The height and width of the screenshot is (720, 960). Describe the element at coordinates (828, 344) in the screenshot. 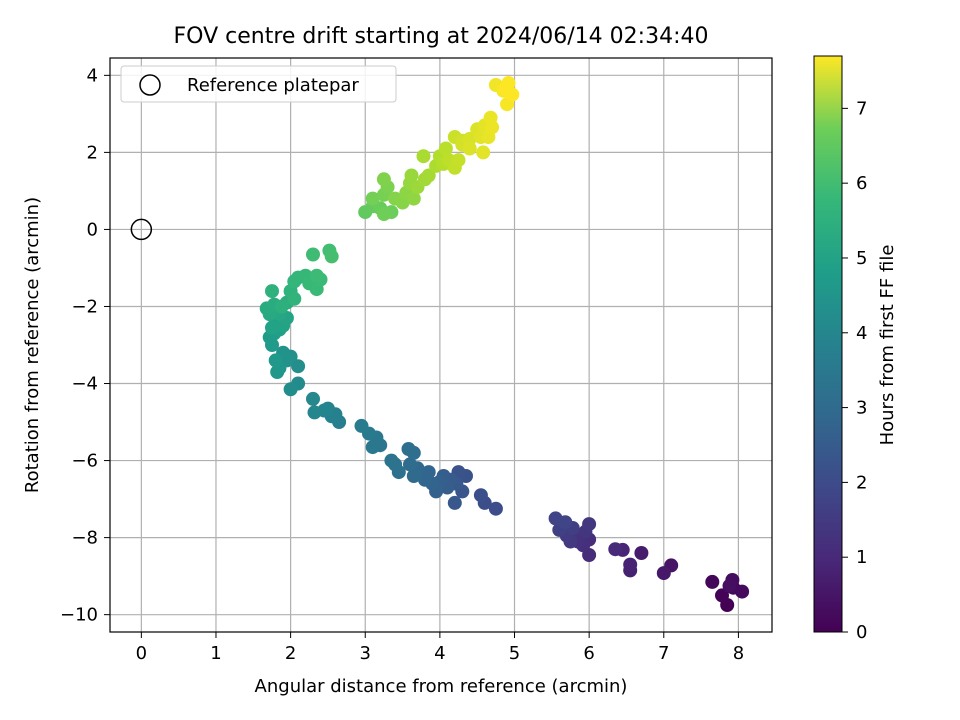

I see `colorbar` at that location.